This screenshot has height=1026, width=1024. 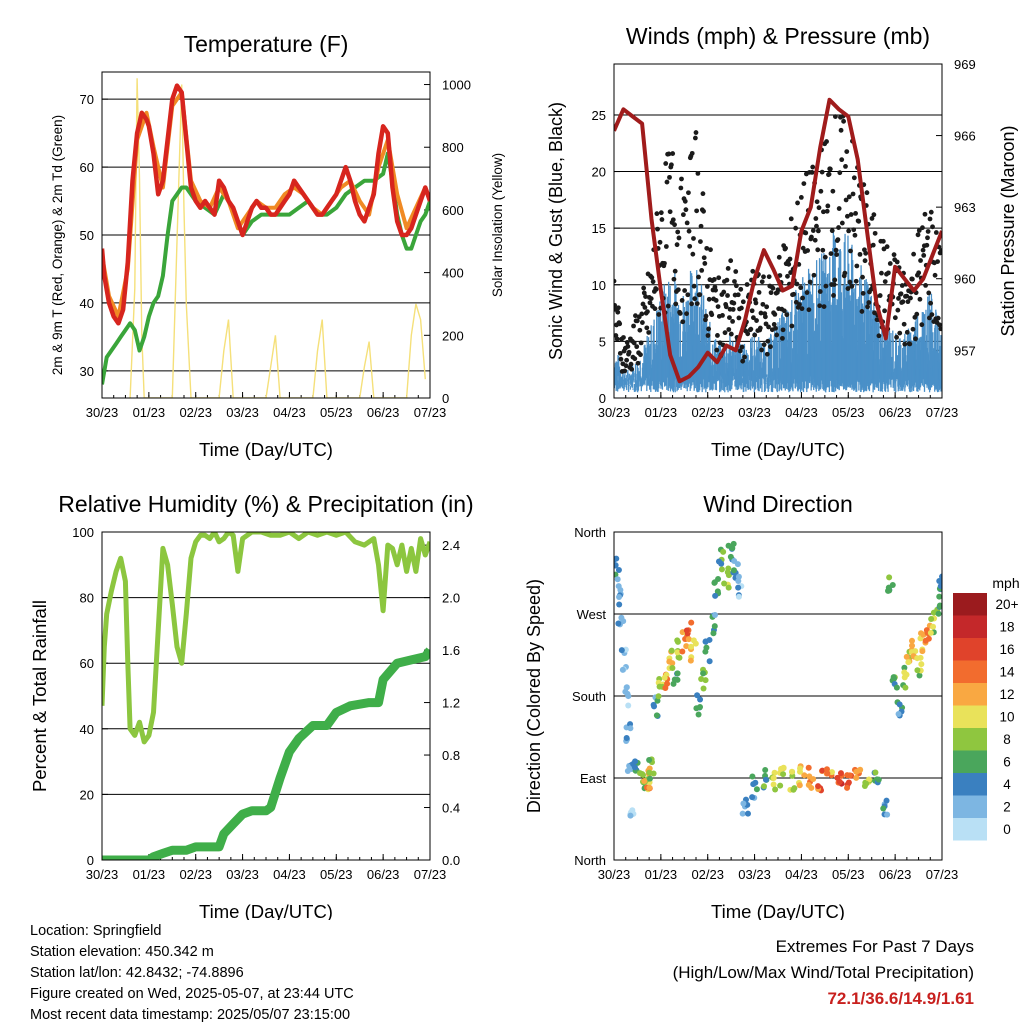 What do you see at coordinates (497, 225) in the screenshot?
I see `panel0-ylabel-right: Solar Insolation (Yellow)` at bounding box center [497, 225].